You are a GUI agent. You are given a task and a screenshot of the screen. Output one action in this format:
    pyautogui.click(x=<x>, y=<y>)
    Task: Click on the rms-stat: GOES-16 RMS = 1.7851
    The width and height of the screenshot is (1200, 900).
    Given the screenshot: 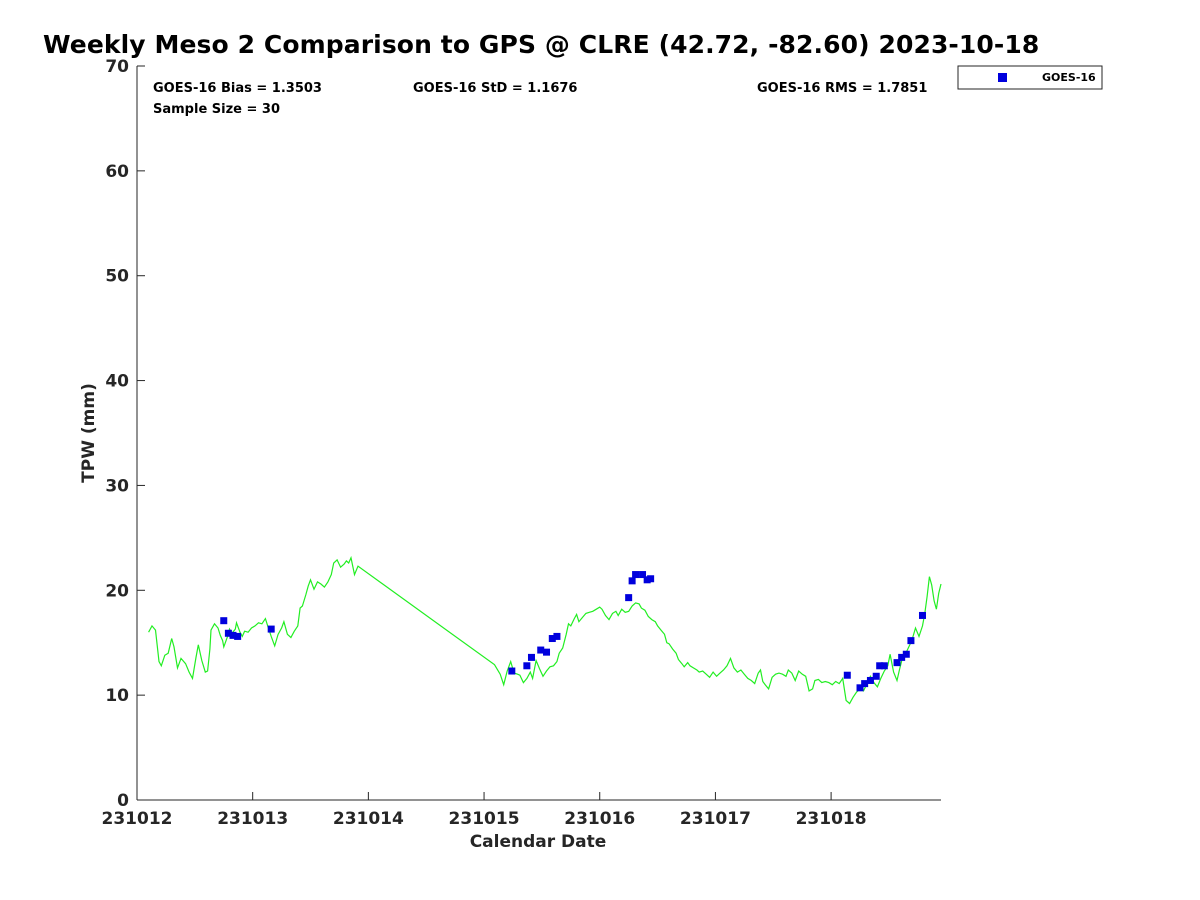 What is the action you would take?
    pyautogui.click(x=842, y=88)
    